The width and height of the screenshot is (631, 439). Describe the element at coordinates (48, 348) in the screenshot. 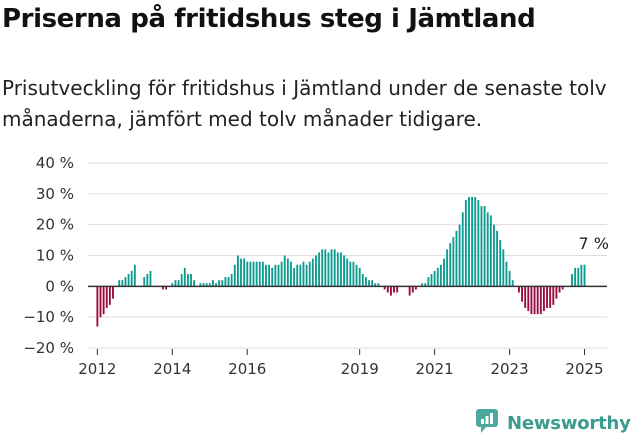

I see `y-tick-label: −20 %` at that location.